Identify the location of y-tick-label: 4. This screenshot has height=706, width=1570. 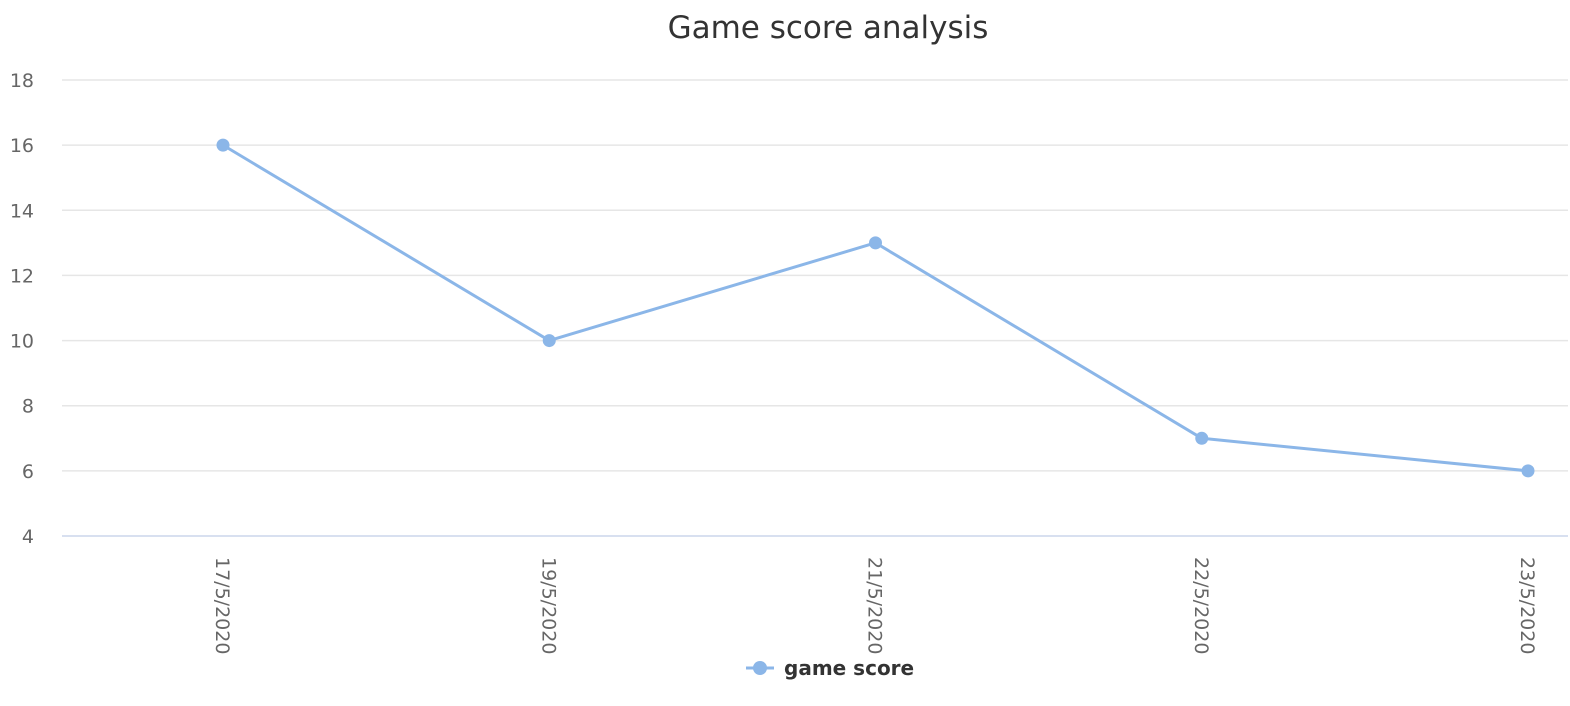
(28, 537).